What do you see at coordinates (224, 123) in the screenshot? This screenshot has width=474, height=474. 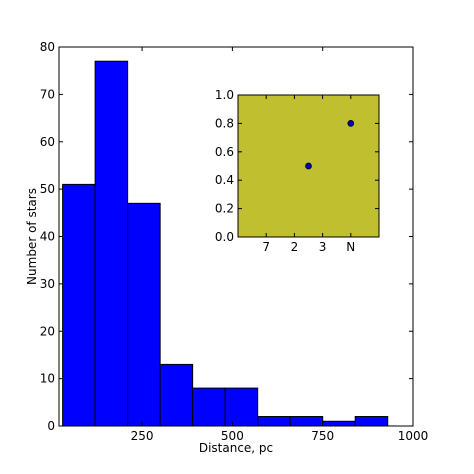 I see `inset-y-tick-label: 0.8` at bounding box center [224, 123].